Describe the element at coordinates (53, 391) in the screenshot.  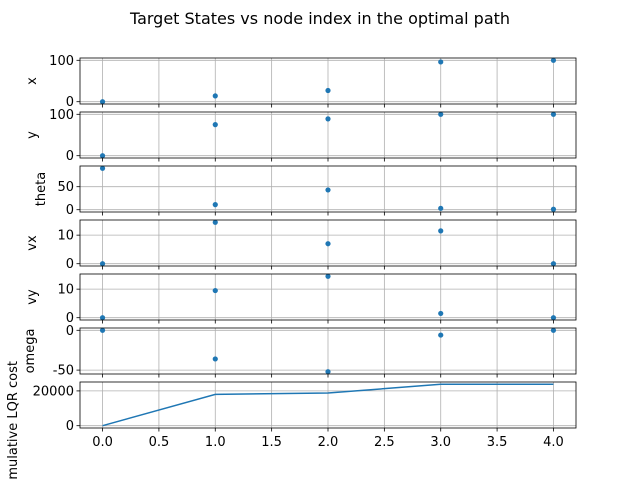
I see `y-tick-label: 20000` at that location.